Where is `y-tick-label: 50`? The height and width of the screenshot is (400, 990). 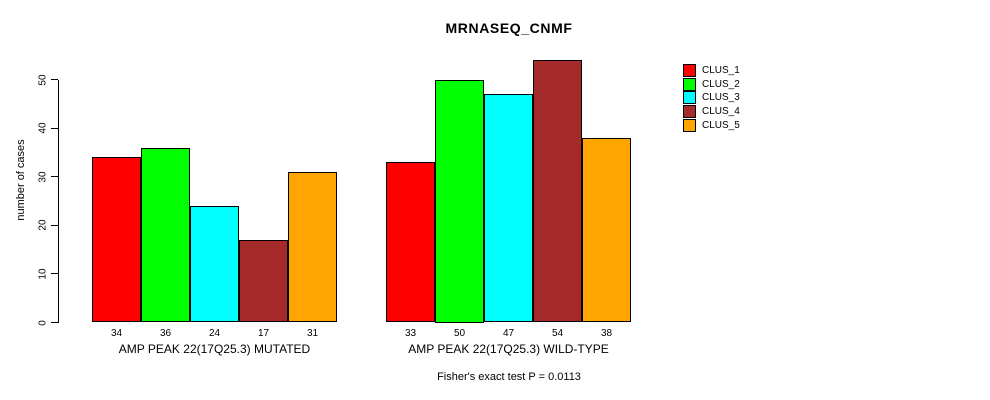 y-tick-label: 50 is located at coordinates (43, 79).